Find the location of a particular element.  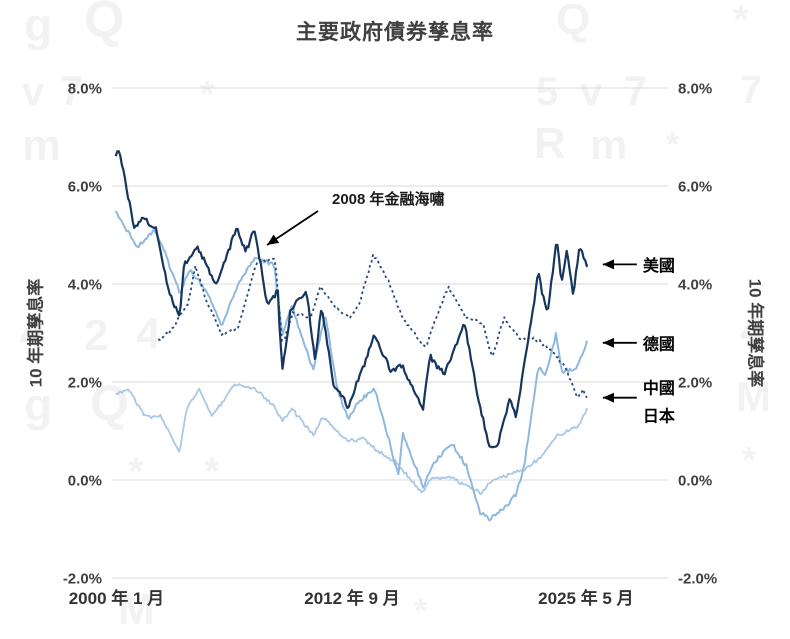

y-tick-left: 2.0% is located at coordinates (85, 382).